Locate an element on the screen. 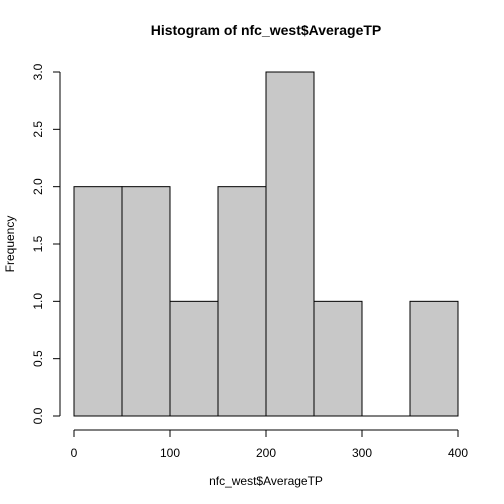 The image size is (504, 504). x-axis-label: nfc_west$AverageTP is located at coordinates (266, 481).